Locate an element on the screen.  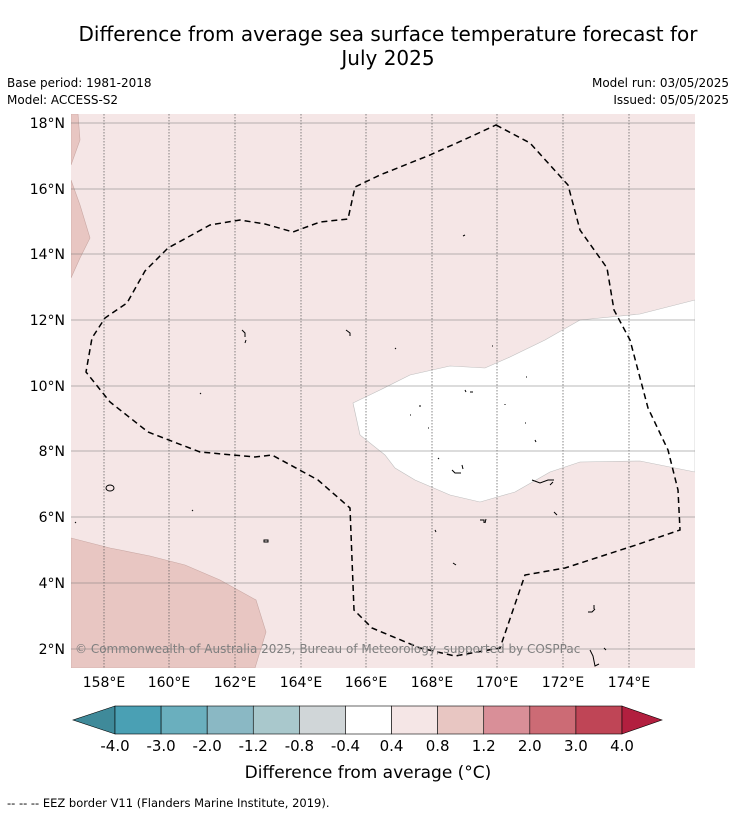
lat-label: 12°N is located at coordinates (47, 321).